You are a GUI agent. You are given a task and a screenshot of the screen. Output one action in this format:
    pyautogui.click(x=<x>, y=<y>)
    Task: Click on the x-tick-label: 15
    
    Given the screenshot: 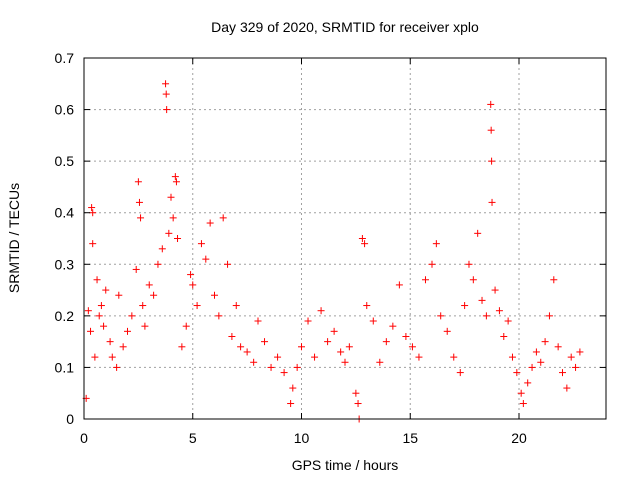 What is the action you would take?
    pyautogui.click(x=410, y=438)
    